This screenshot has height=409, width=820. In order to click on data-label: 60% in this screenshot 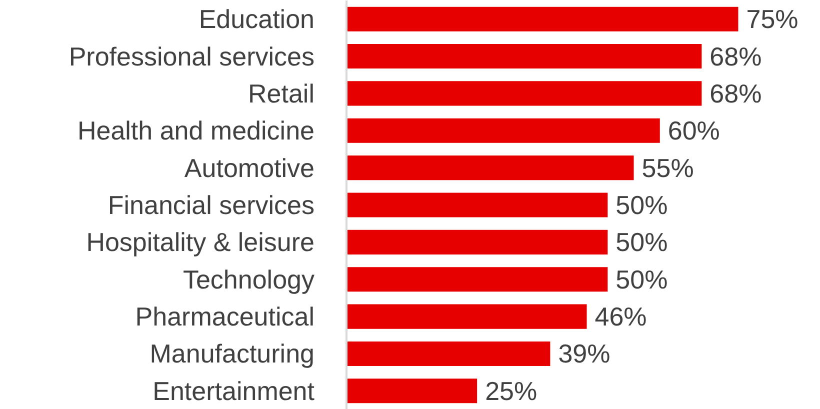, I will do `click(694, 131)`.